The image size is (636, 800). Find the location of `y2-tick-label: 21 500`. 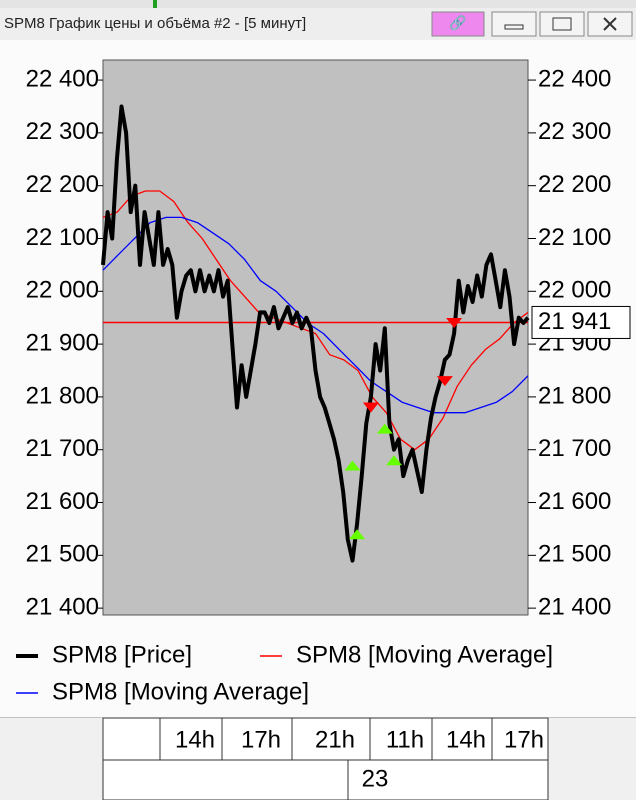

y2-tick-label: 21 500 is located at coordinates (574, 554).